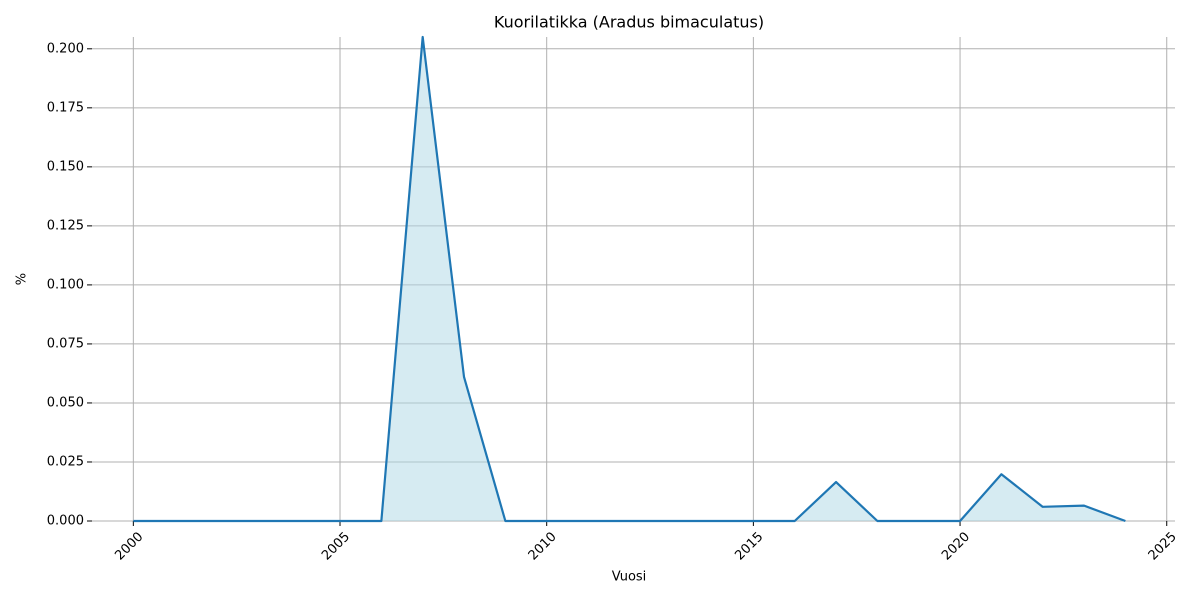  Describe the element at coordinates (65, 461) in the screenshot. I see `y-tick-label: 0.025` at that location.